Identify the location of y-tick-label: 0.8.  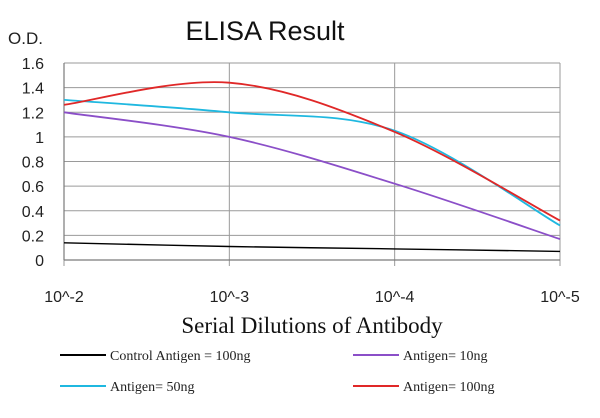
(33, 163).